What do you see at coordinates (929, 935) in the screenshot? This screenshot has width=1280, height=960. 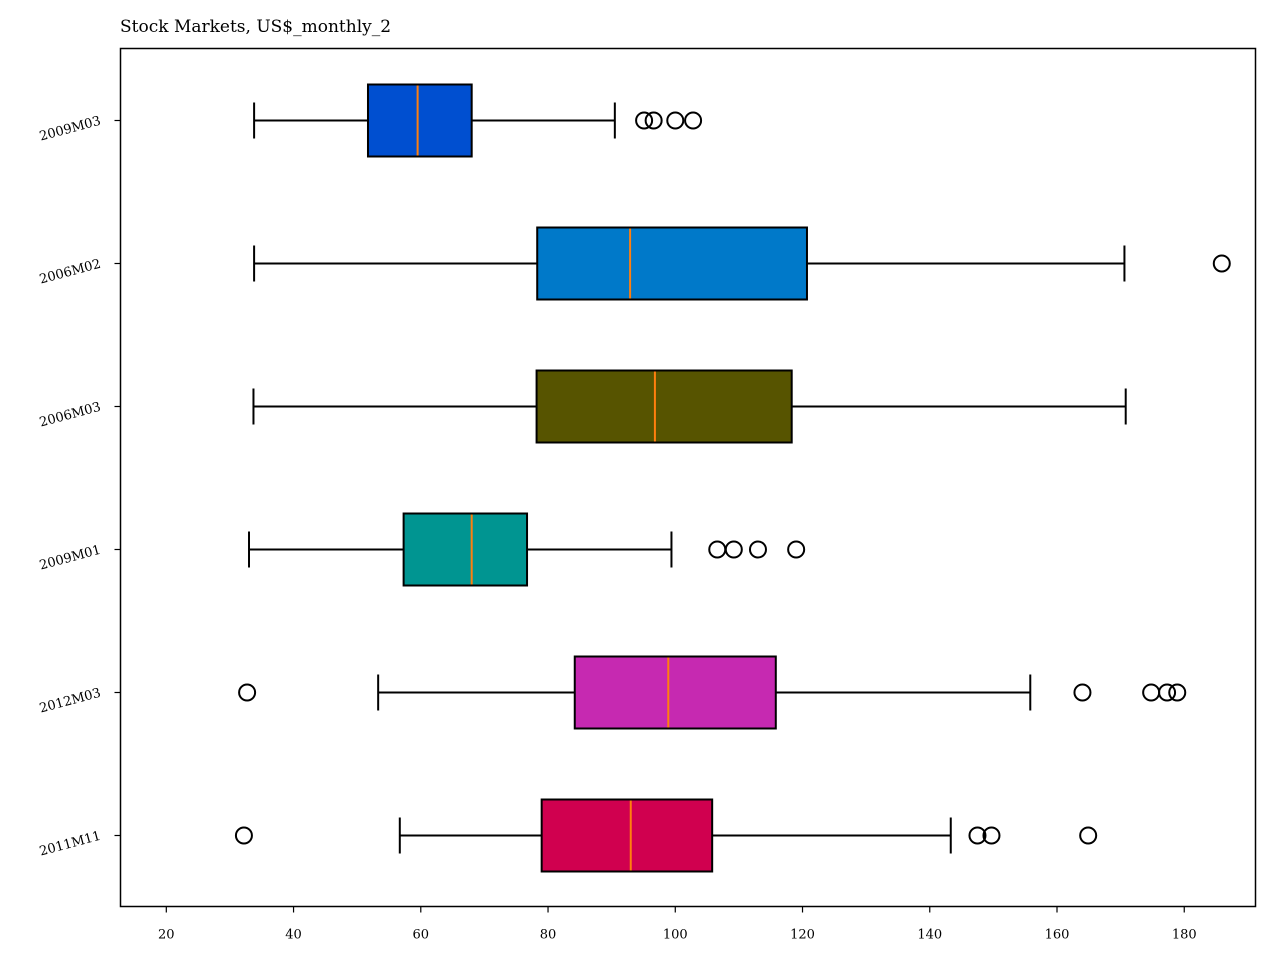 I see `x-tick-label: 140` at bounding box center [929, 935].